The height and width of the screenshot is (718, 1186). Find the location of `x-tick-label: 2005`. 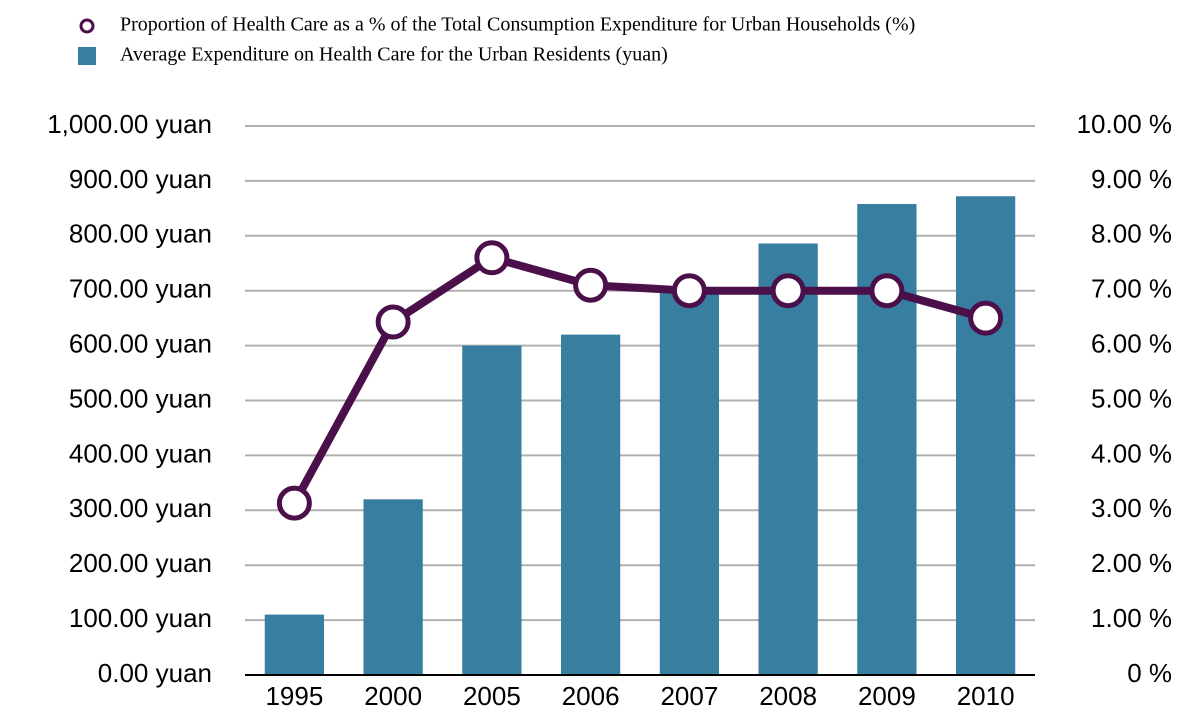

x-tick-label: 2005 is located at coordinates (492, 696).